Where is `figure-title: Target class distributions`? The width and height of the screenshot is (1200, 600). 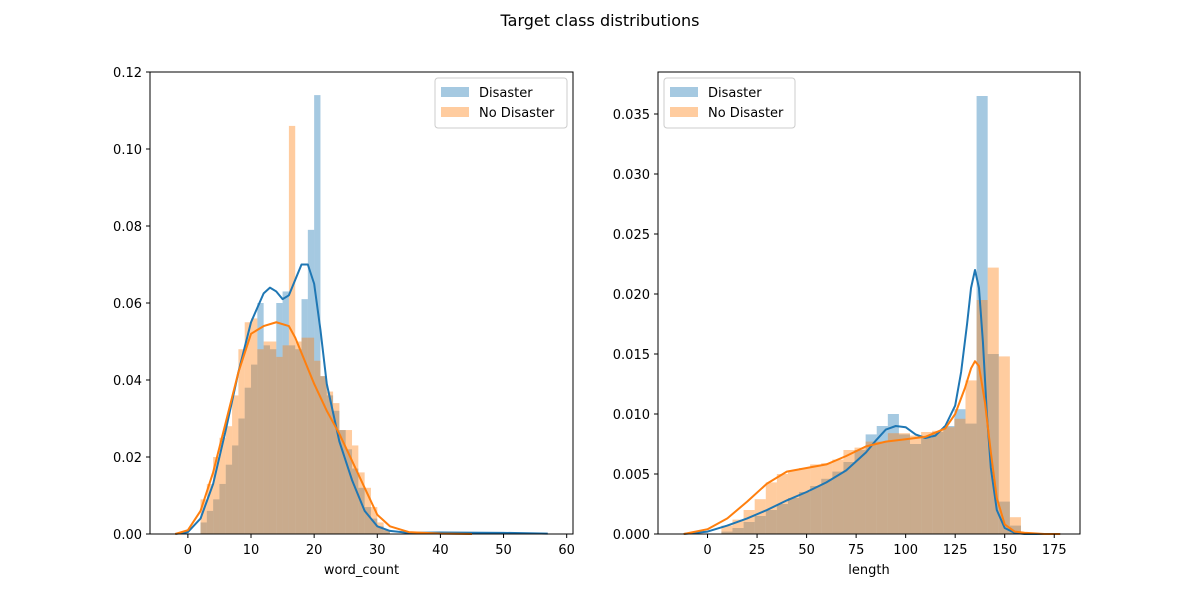 figure-title: Target class distributions is located at coordinates (600, 20).